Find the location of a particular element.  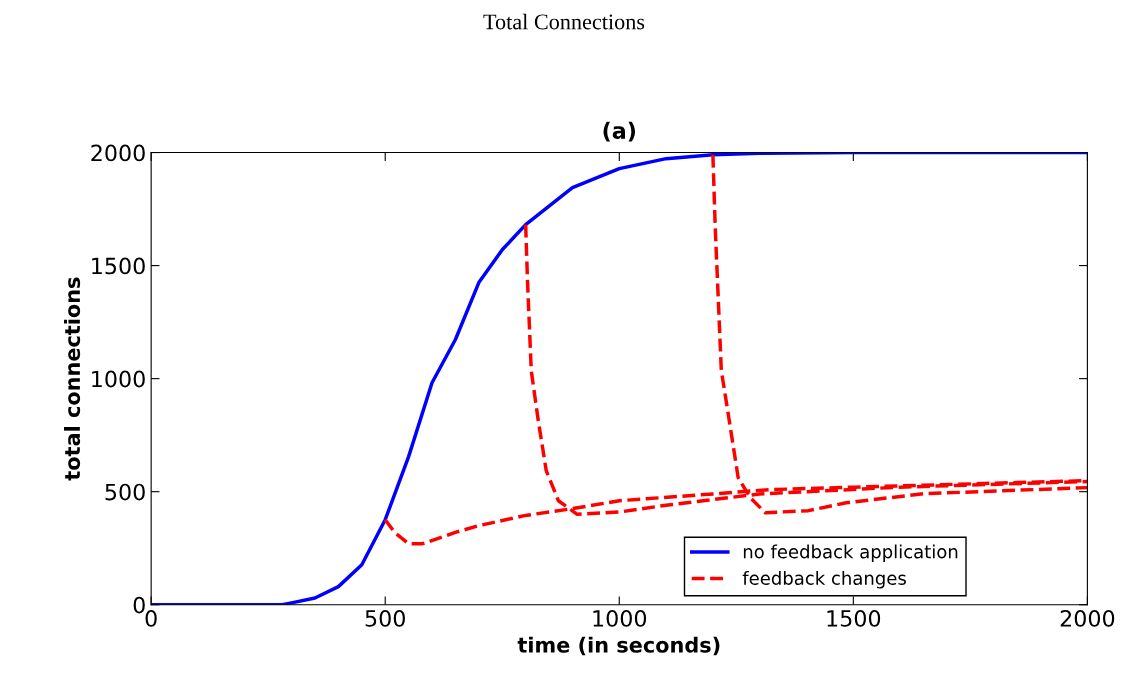

y-tick-label: 2000 is located at coordinates (118, 153).